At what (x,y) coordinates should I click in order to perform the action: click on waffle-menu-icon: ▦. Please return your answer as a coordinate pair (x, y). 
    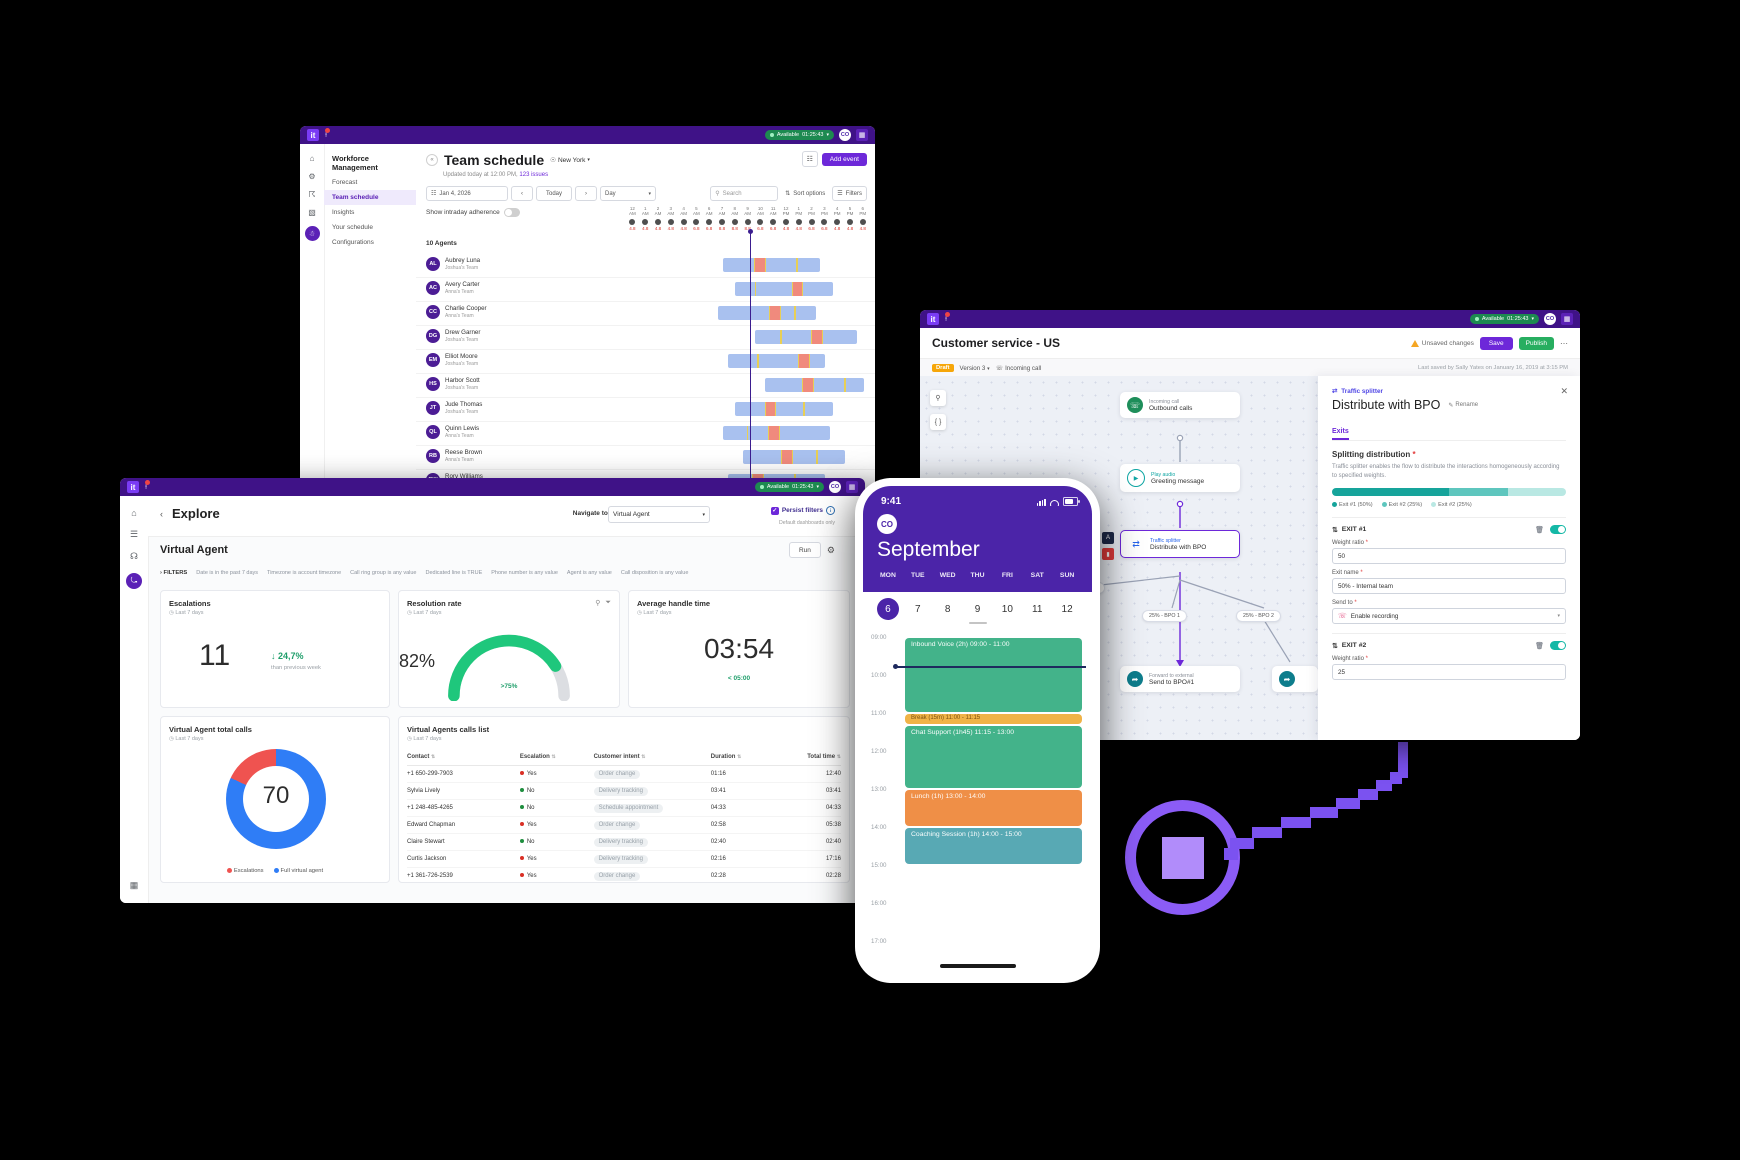
    Looking at the image, I should click on (134, 885).